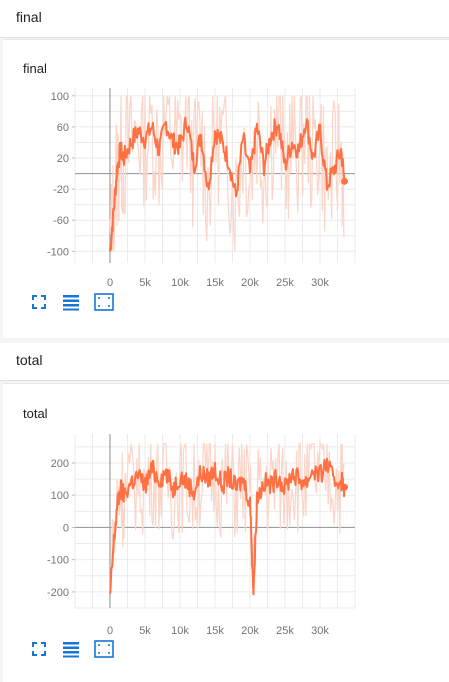  What do you see at coordinates (35, 68) in the screenshot?
I see `card-title: final` at bounding box center [35, 68].